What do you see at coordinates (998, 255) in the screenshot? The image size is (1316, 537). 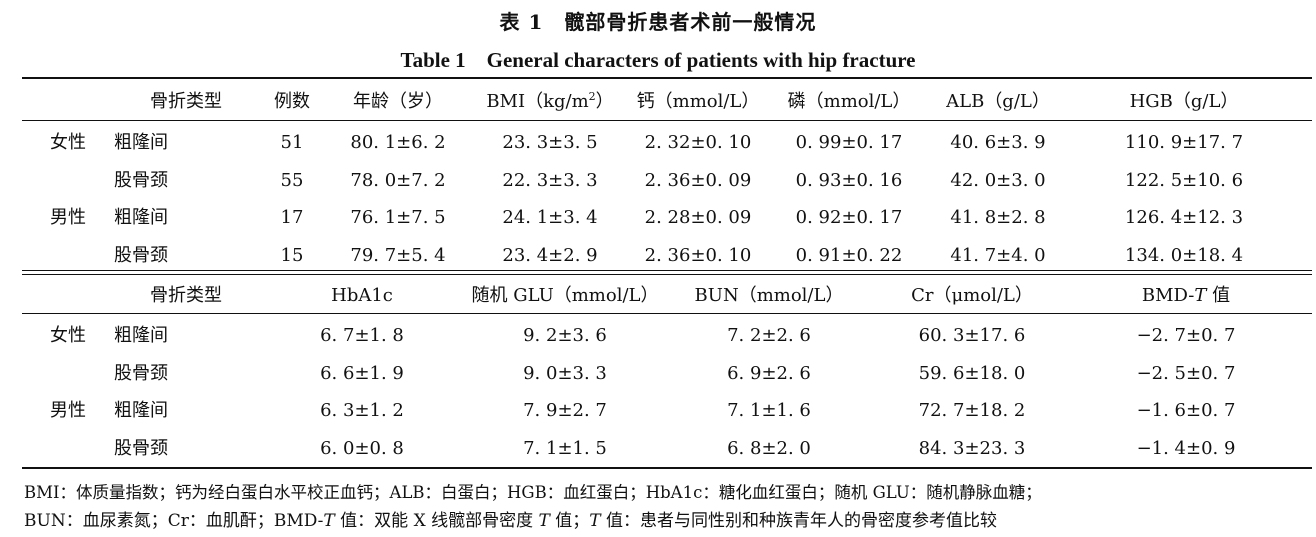 I see `cell-alb: 41. 7±4. 0` at bounding box center [998, 255].